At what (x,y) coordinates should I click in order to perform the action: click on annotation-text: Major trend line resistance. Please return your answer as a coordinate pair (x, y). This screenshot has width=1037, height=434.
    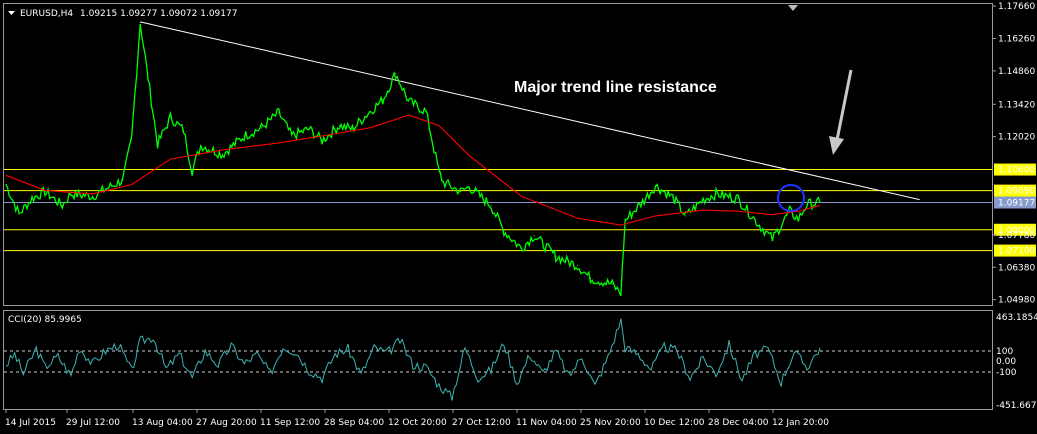
    Looking at the image, I should click on (615, 87).